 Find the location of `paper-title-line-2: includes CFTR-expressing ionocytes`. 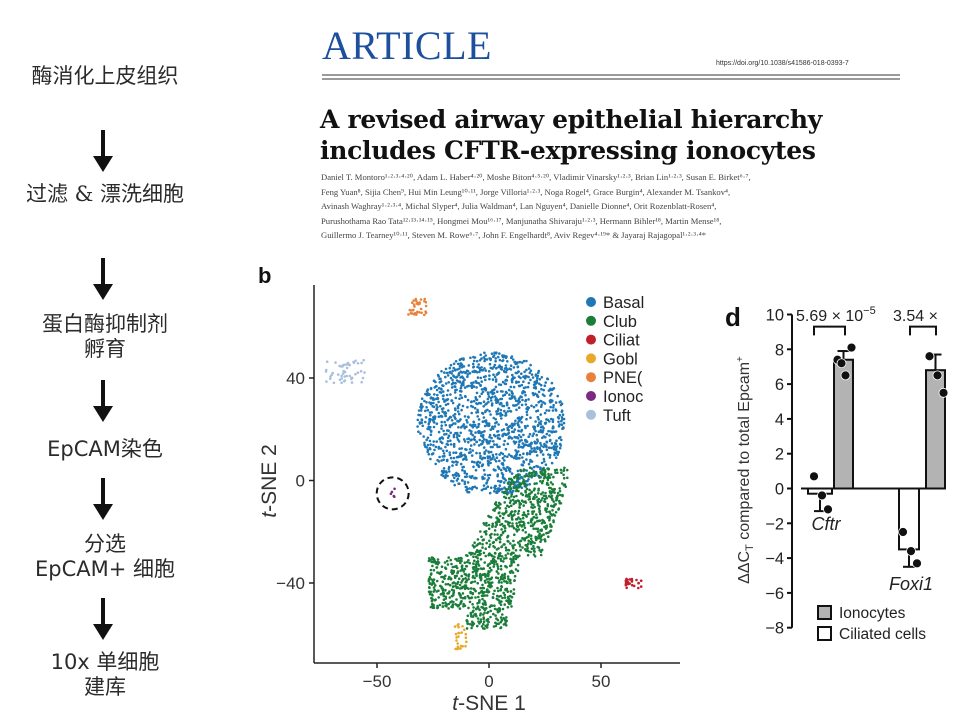

paper-title-line-2: includes CFTR-expressing ionocytes is located at coordinates (568, 150).